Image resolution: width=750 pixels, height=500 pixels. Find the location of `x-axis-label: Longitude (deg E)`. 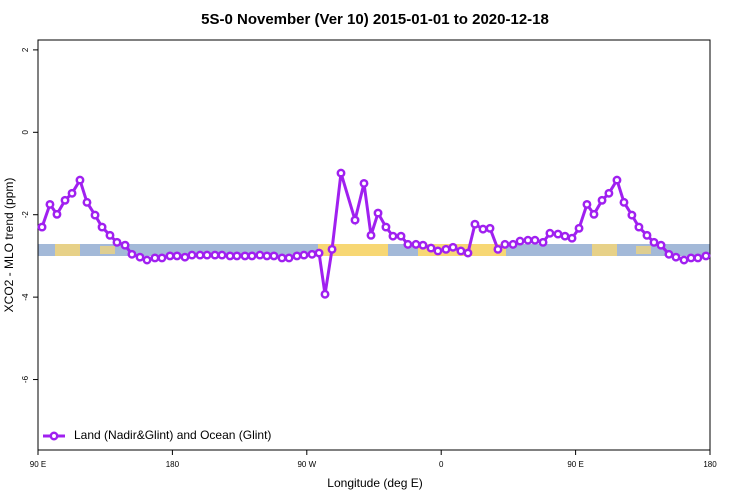

x-axis-label: Longitude (deg E) is located at coordinates (374, 483).